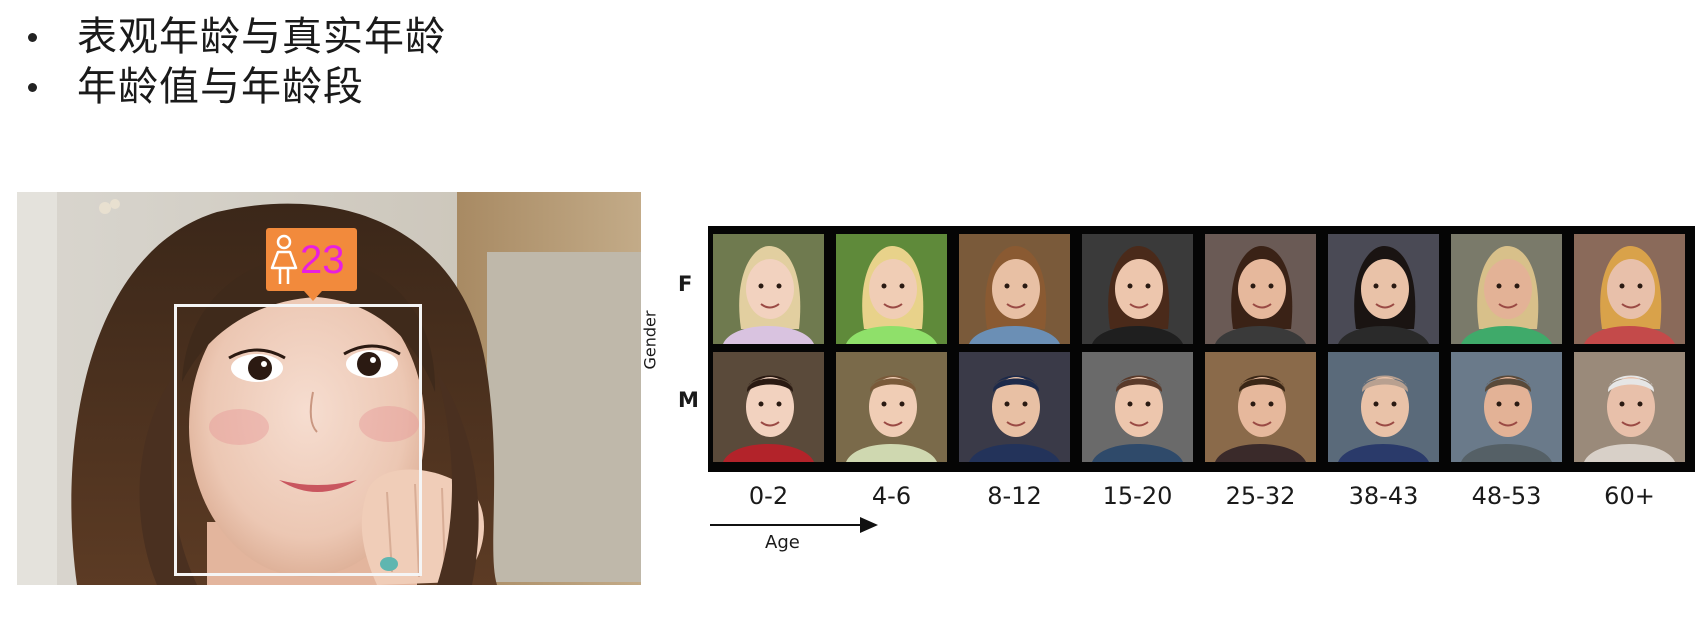 This screenshot has height=621, width=1699. I want to click on face-sample-male-60+, so click(1629, 407).